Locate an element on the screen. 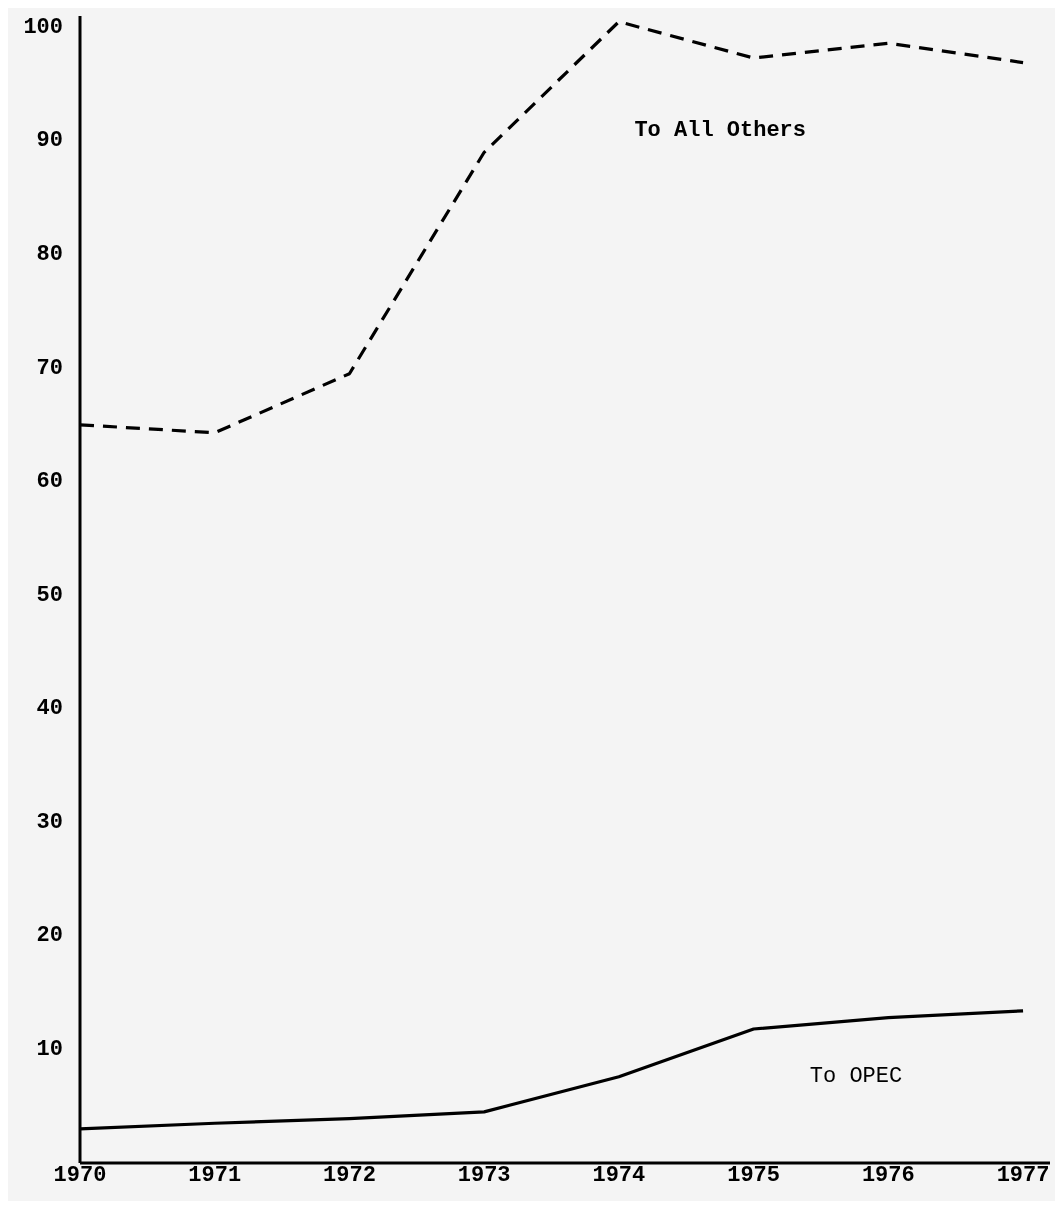  x-tick-label: 1972 is located at coordinates (349, 1175).